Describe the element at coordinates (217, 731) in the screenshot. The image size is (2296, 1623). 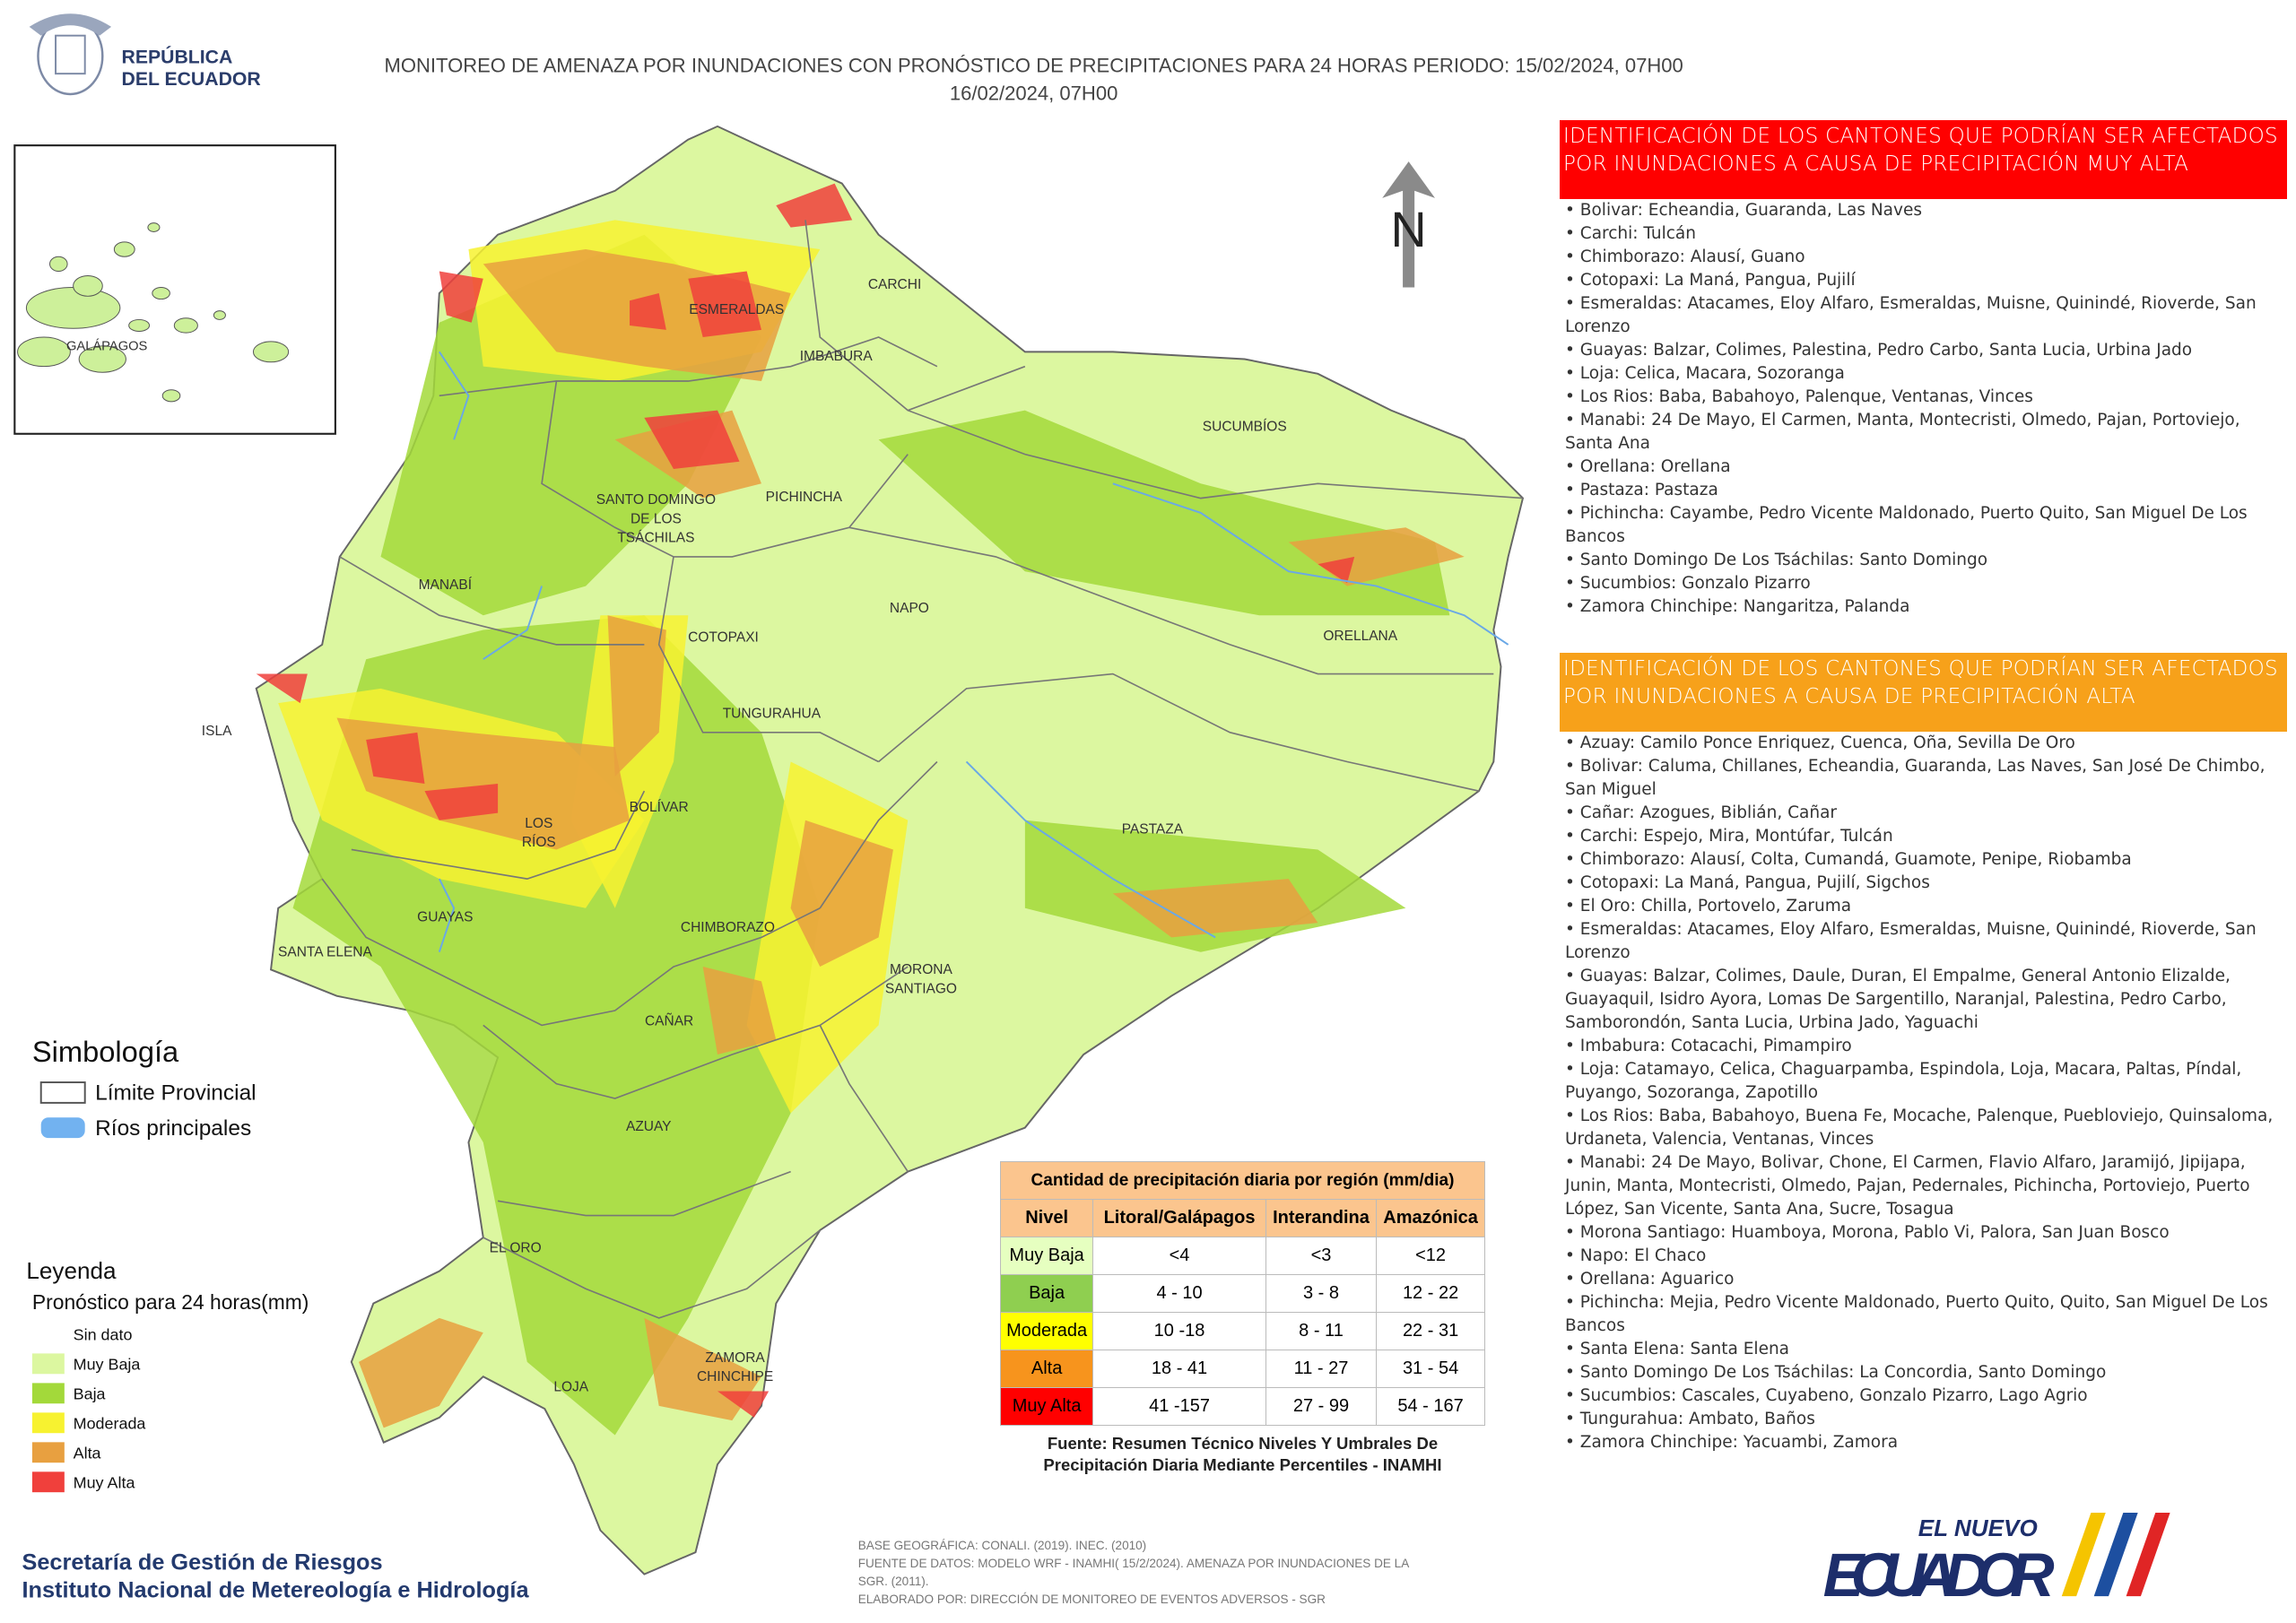
I see `province-label: ISLA` at that location.